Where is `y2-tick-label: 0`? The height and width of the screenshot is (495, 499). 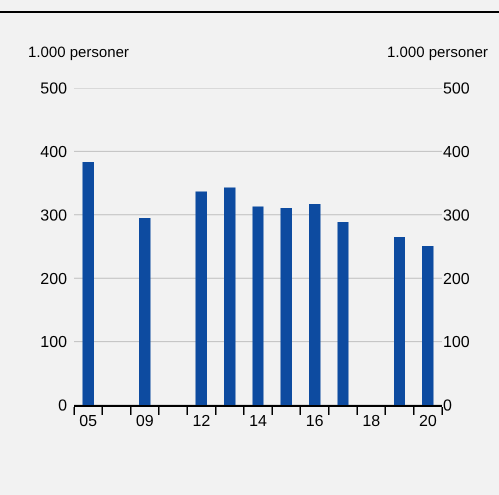
y2-tick-label: 0 is located at coordinates (447, 406).